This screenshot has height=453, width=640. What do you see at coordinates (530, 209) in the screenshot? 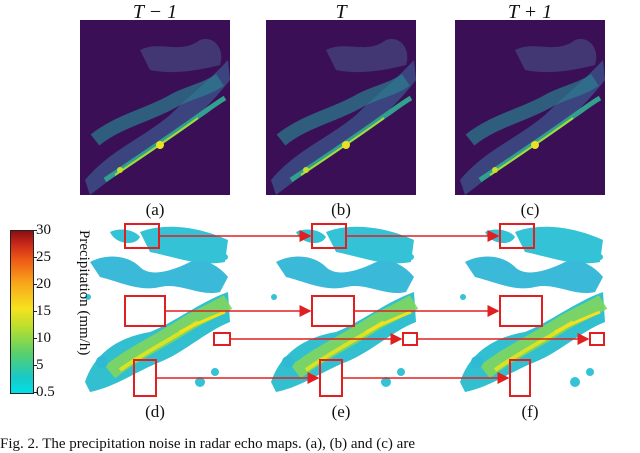
I see `label-c: (c)` at bounding box center [530, 209].